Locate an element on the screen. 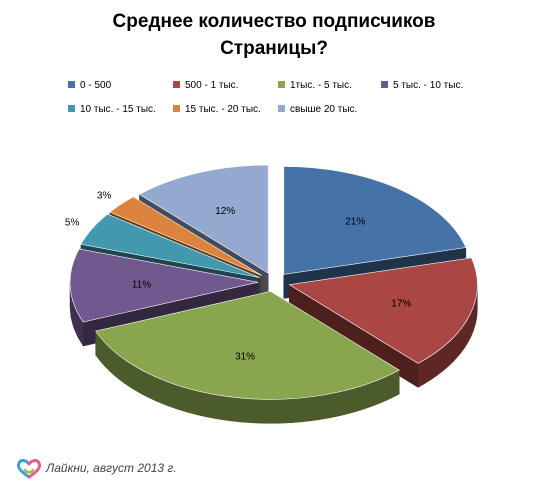 The height and width of the screenshot is (491, 548). legend-item-5k-10k: 5 тыс. - 10 тыс. is located at coordinates (422, 86).